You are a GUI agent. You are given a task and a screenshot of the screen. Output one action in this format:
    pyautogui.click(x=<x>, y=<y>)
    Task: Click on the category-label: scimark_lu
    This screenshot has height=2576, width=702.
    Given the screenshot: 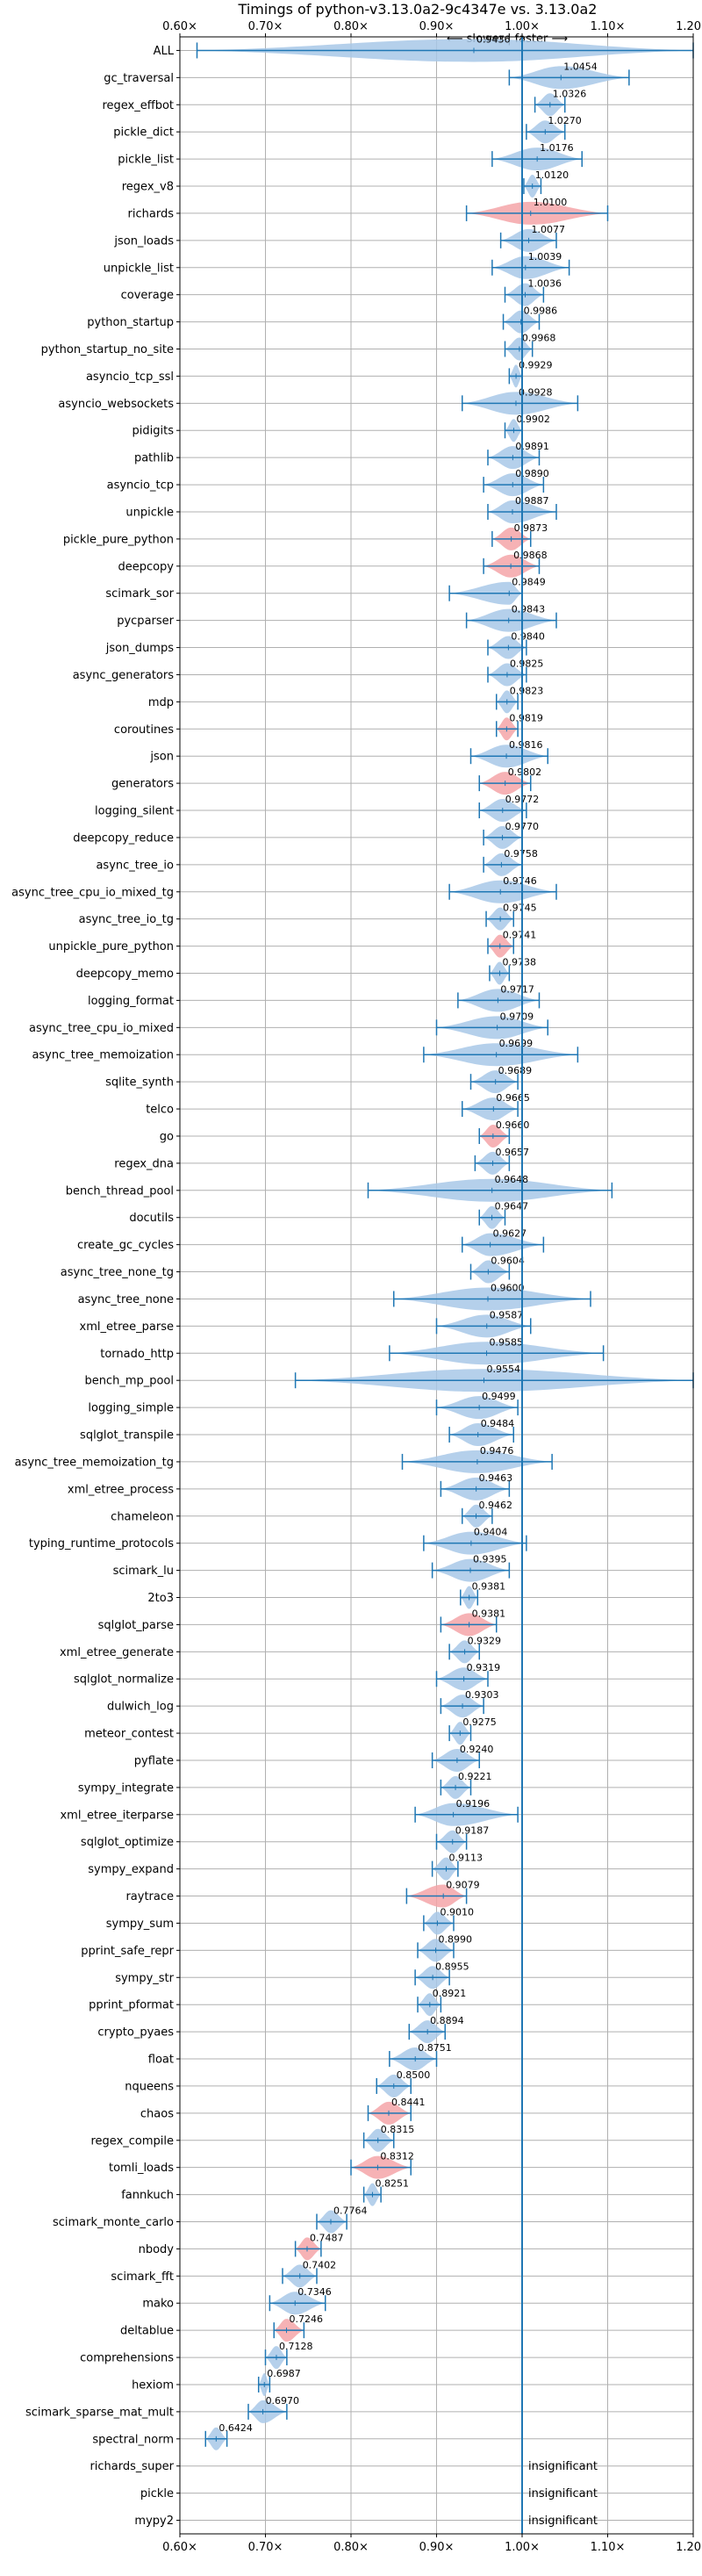 What is the action you would take?
    pyautogui.click(x=143, y=1571)
    